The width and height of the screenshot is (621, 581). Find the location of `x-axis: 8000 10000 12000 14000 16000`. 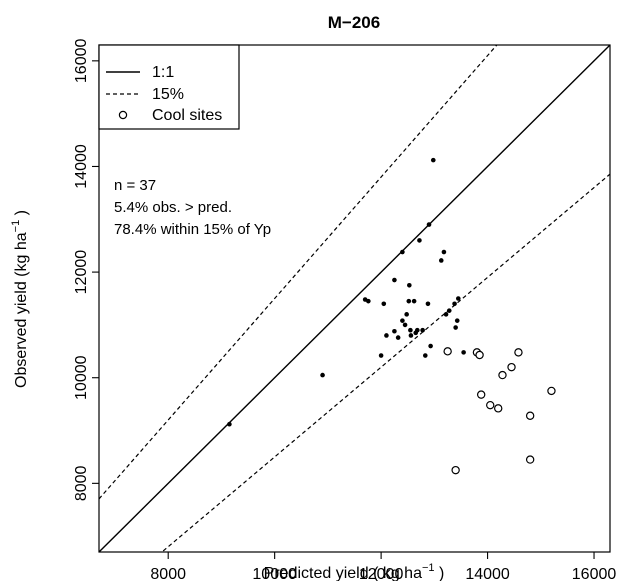

x-axis: 8000 10000 12000 14000 16000 is located at coordinates (383, 566).